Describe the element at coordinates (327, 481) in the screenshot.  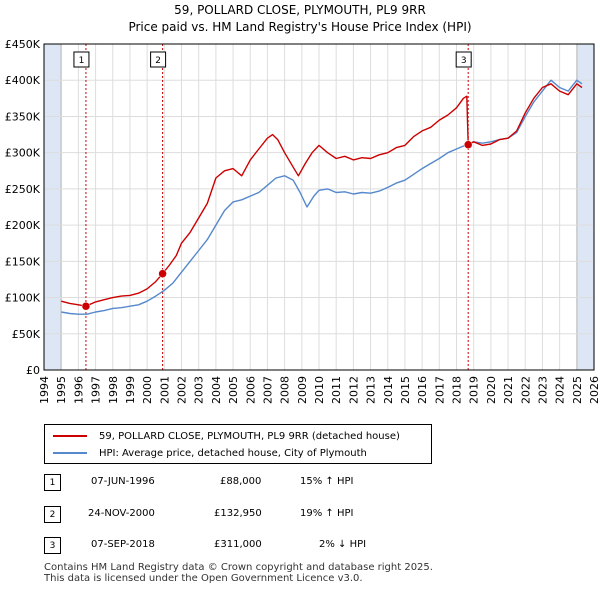
I see `sale-hpi-diff: 15% ↑ HPI` at that location.